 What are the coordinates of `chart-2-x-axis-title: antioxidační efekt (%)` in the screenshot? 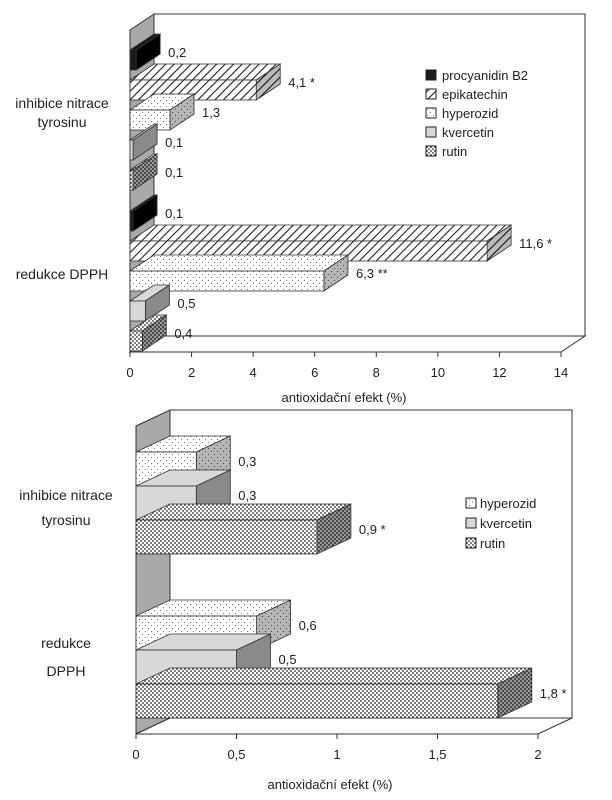 It's located at (329, 784).